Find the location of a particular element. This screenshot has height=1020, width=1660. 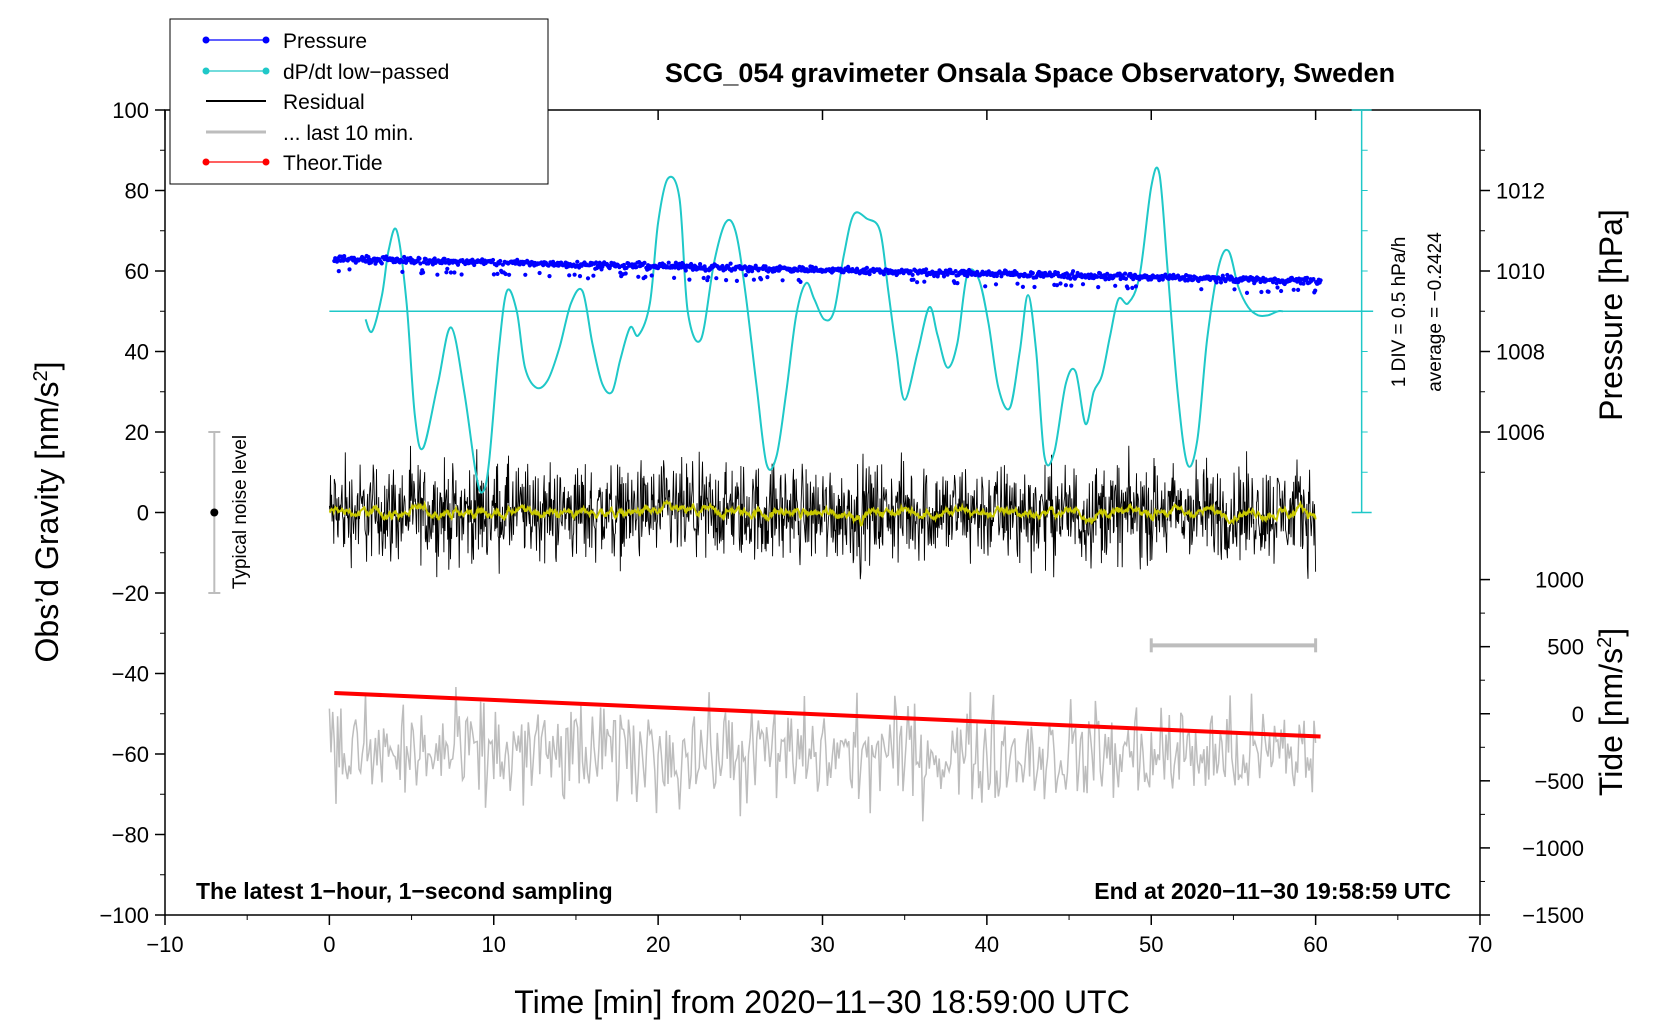

x-tick-label: 40 is located at coordinates (987, 944).